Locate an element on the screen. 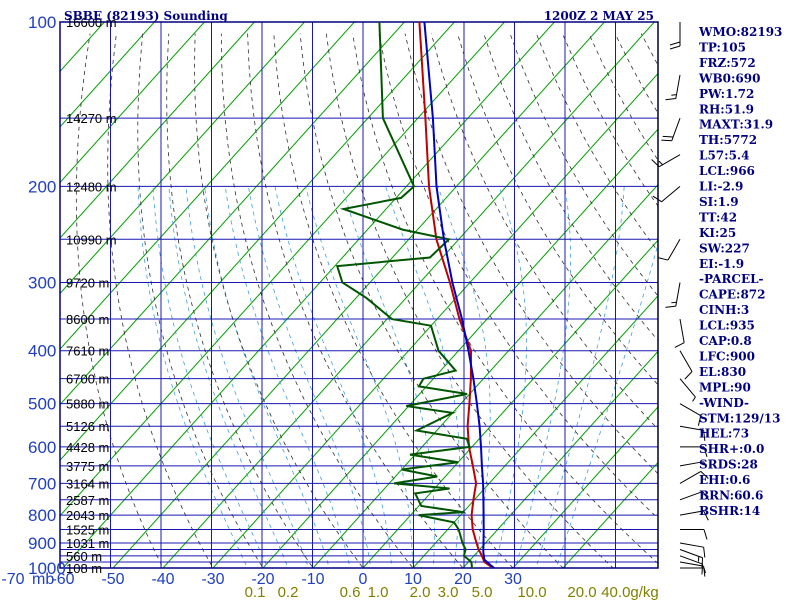 The height and width of the screenshot is (600, 800). index-label: EL:830 is located at coordinates (722, 372).